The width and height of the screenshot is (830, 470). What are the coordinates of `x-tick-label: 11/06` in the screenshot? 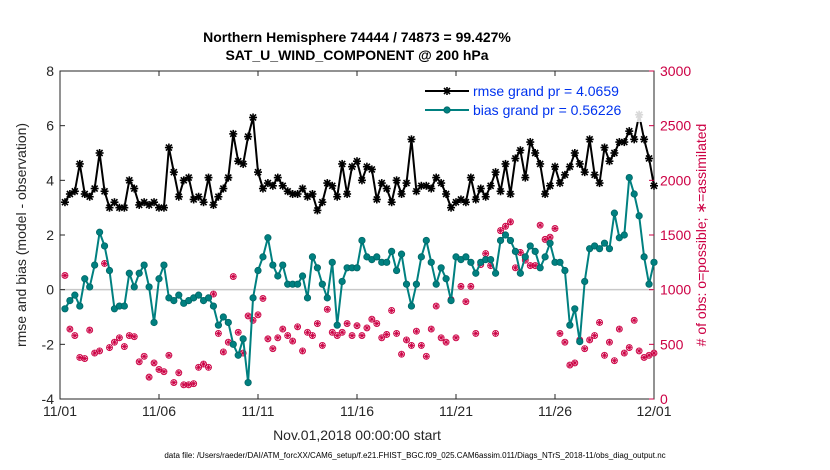 It's located at (159, 411).